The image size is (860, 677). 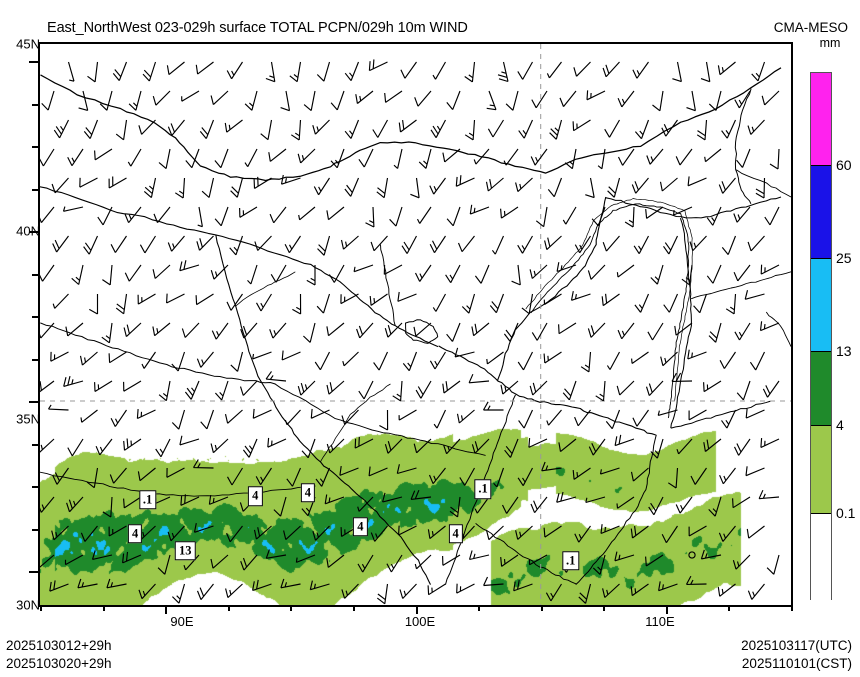 I want to click on yellow-river, so click(x=610, y=311).